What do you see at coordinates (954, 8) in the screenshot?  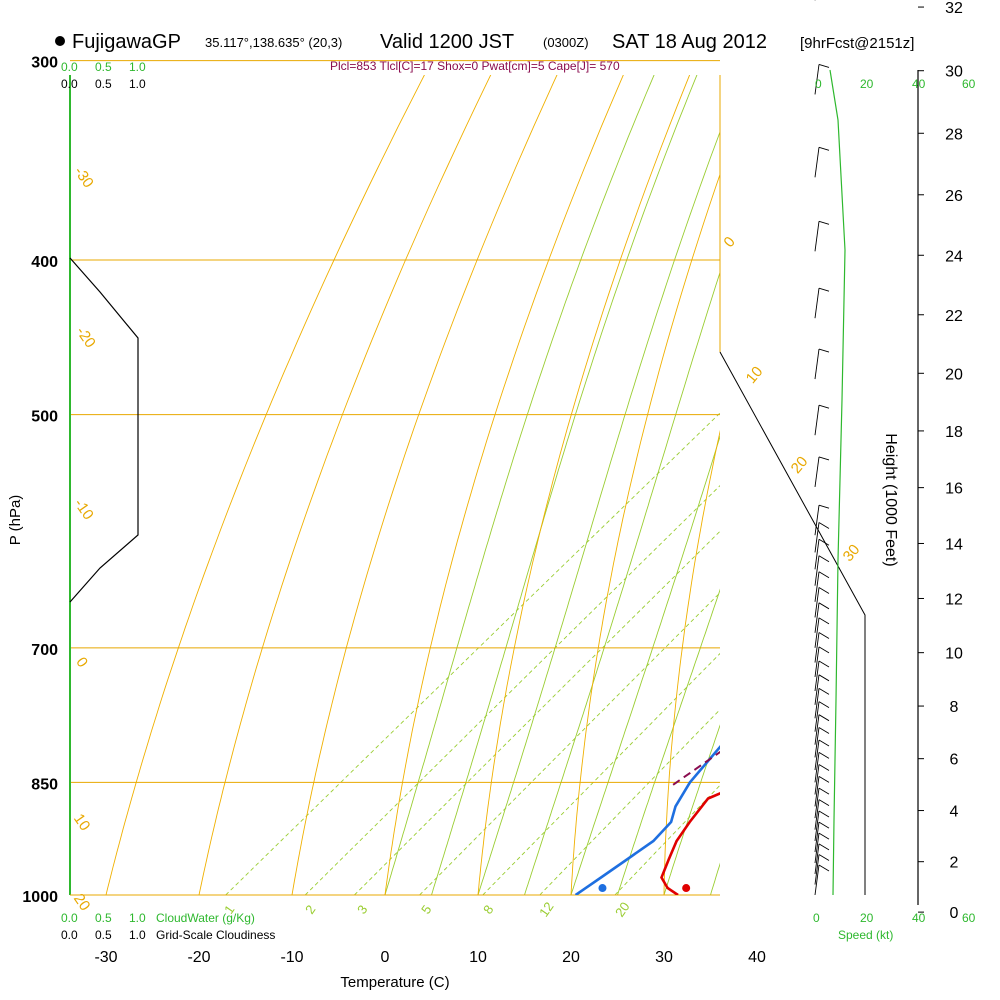 I see `height-tick-label: 32` at bounding box center [954, 8].